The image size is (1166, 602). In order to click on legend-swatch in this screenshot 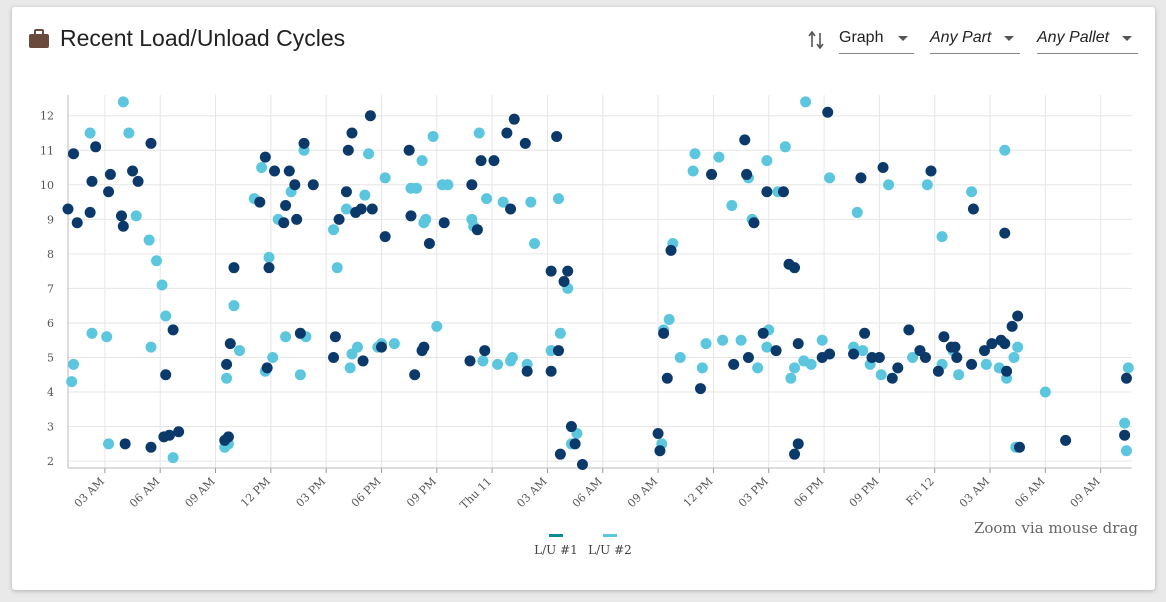, I will do `click(556, 535)`.